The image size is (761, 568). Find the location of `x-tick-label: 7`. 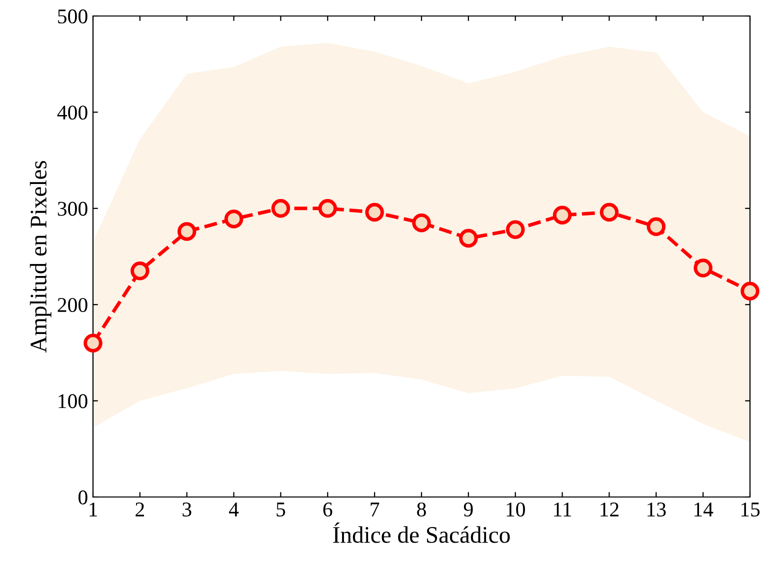

x-tick-label: 7 is located at coordinates (375, 509).